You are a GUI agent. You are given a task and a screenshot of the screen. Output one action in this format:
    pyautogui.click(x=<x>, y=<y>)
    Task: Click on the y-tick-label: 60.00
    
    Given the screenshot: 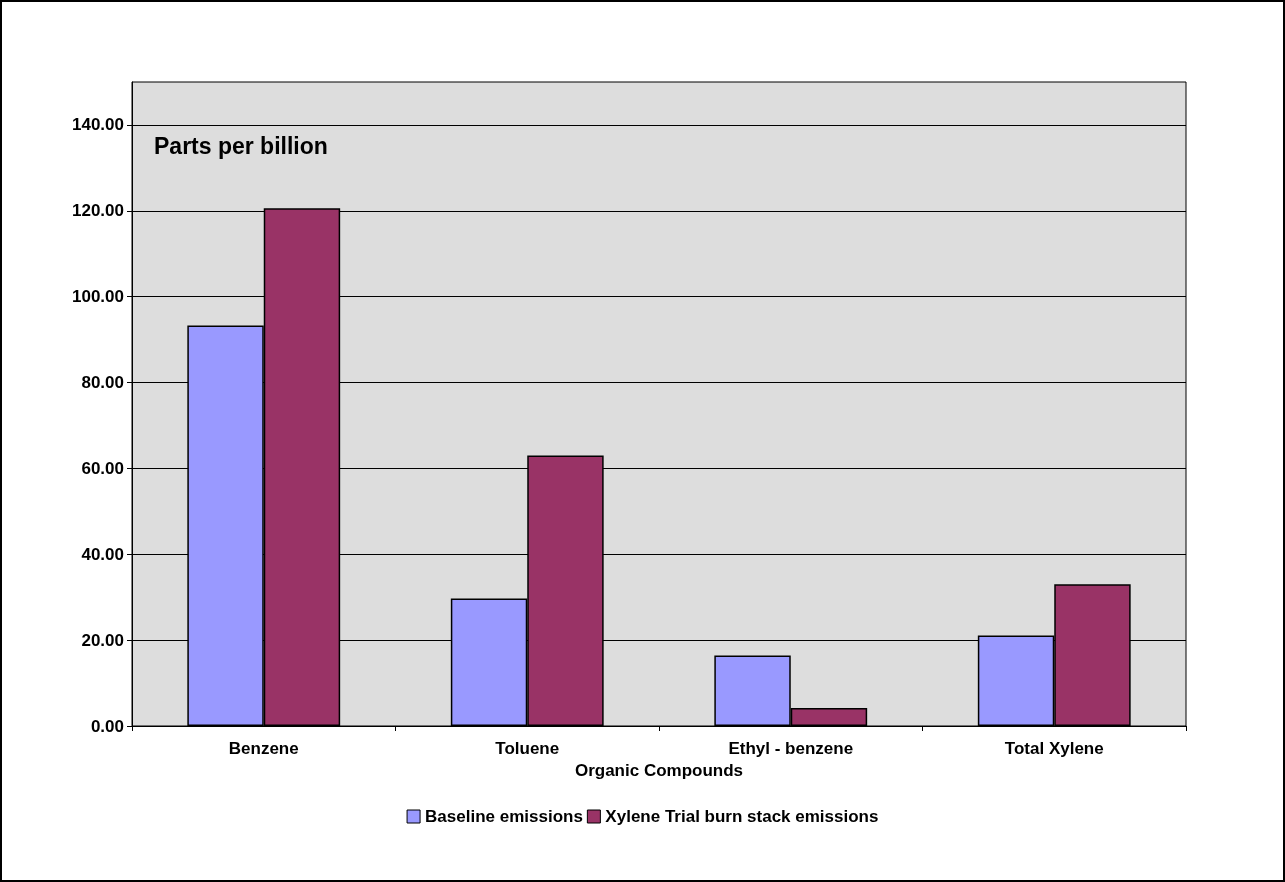 What is the action you would take?
    pyautogui.click(x=102, y=468)
    